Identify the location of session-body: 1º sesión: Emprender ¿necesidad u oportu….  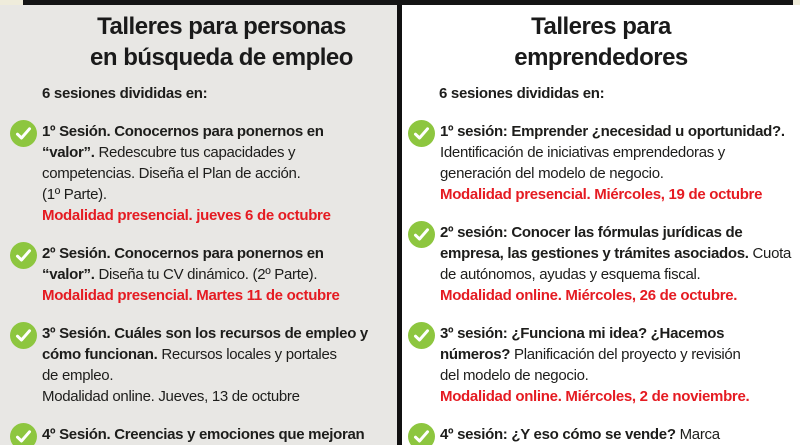
(617, 152).